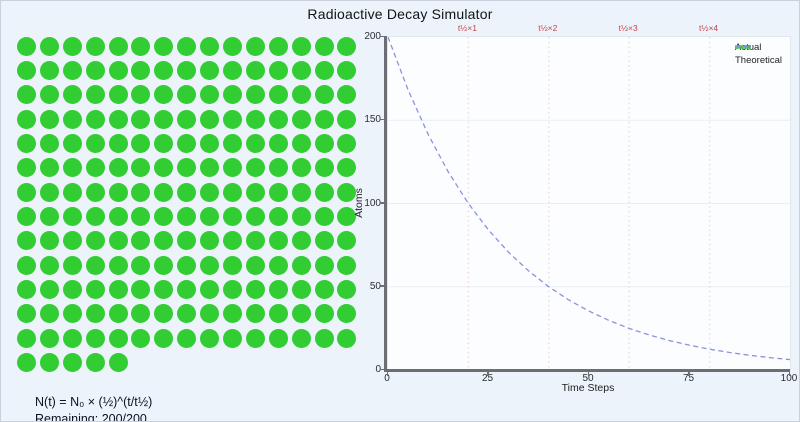 The image size is (800, 422). What do you see at coordinates (94, 402) in the screenshot?
I see `decay-formula: N(t) = N₀ × (½)^(t/t½)` at bounding box center [94, 402].